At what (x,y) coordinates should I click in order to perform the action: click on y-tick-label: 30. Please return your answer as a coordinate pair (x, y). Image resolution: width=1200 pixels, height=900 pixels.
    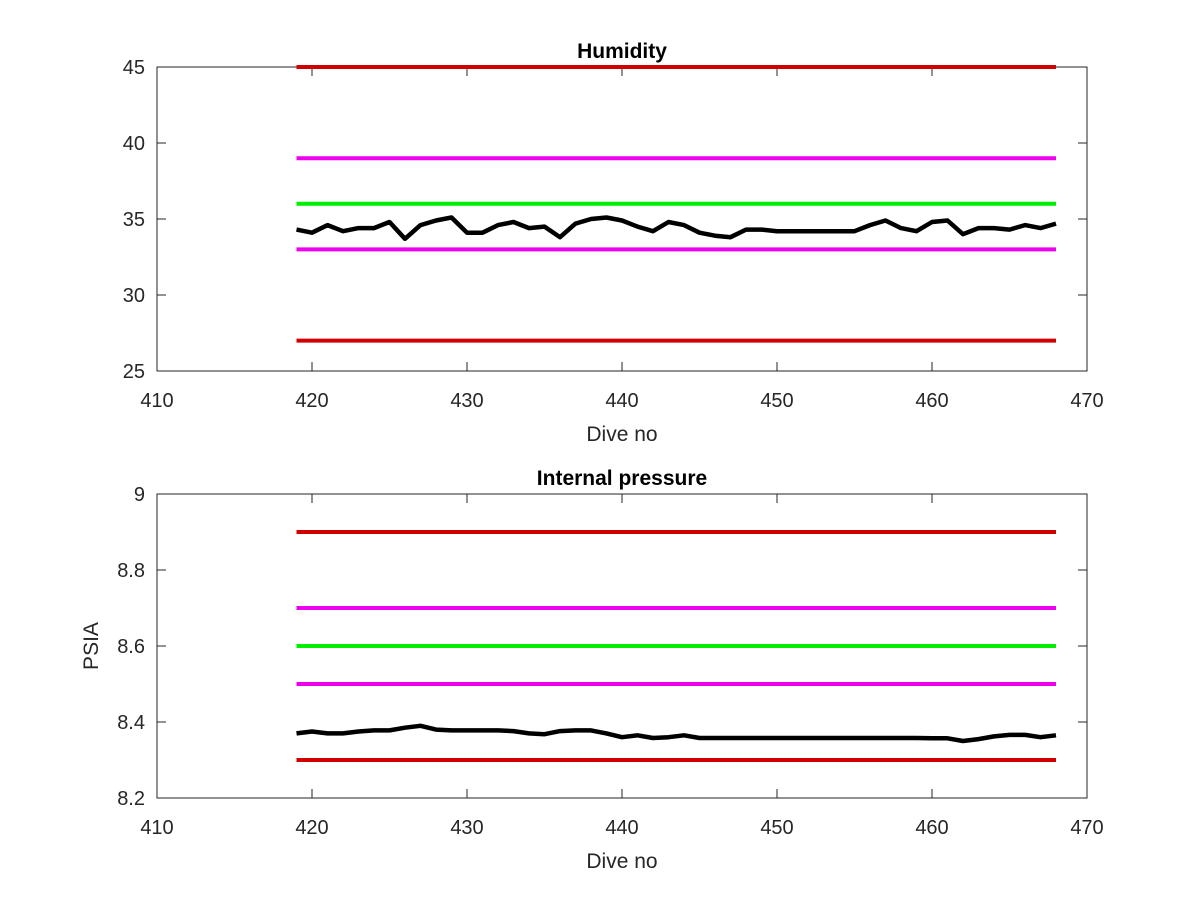
    Looking at the image, I should click on (134, 296).